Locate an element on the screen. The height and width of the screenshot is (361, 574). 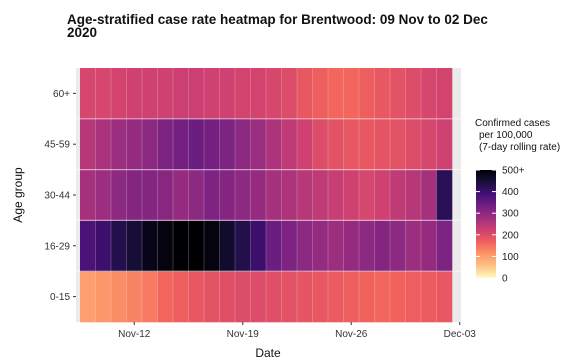
y-tick-label: 60+ is located at coordinates (61, 94).